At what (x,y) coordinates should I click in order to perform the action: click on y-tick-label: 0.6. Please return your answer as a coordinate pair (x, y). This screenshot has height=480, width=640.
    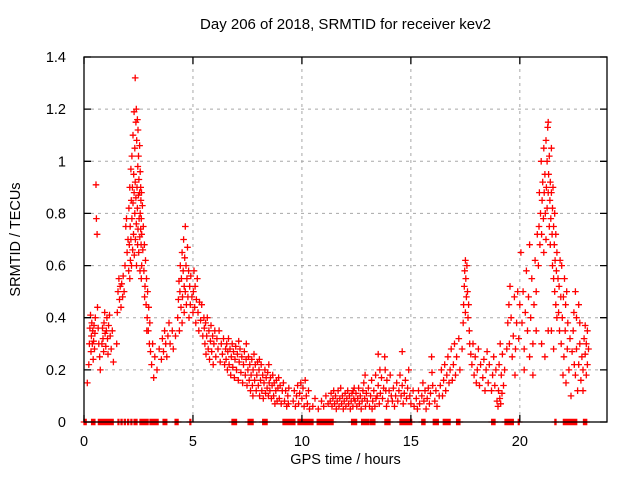
    Looking at the image, I should click on (56, 267).